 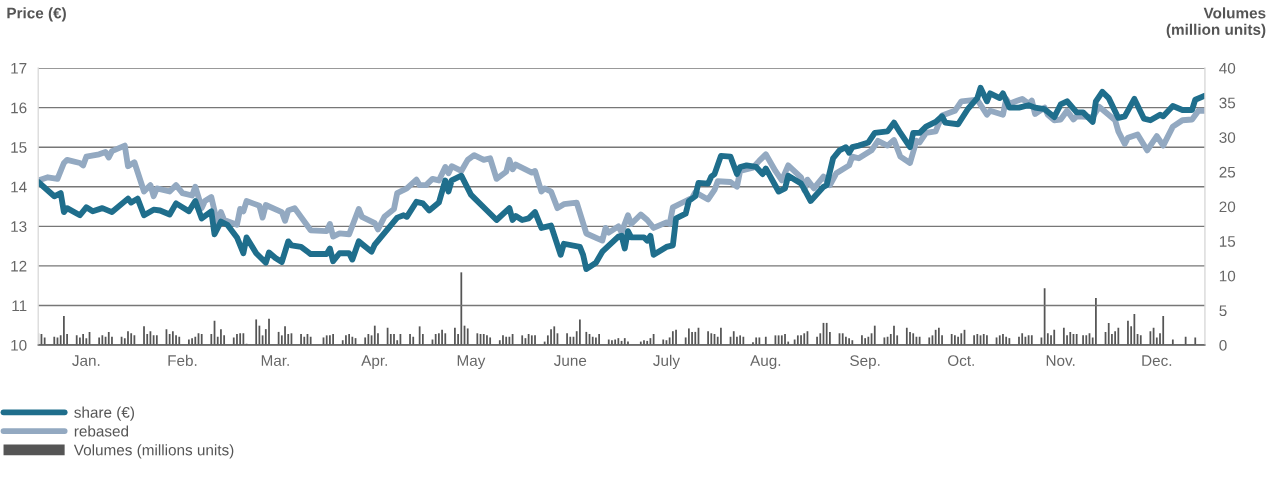 I want to click on y-tick-label: 11, so click(x=19, y=306).